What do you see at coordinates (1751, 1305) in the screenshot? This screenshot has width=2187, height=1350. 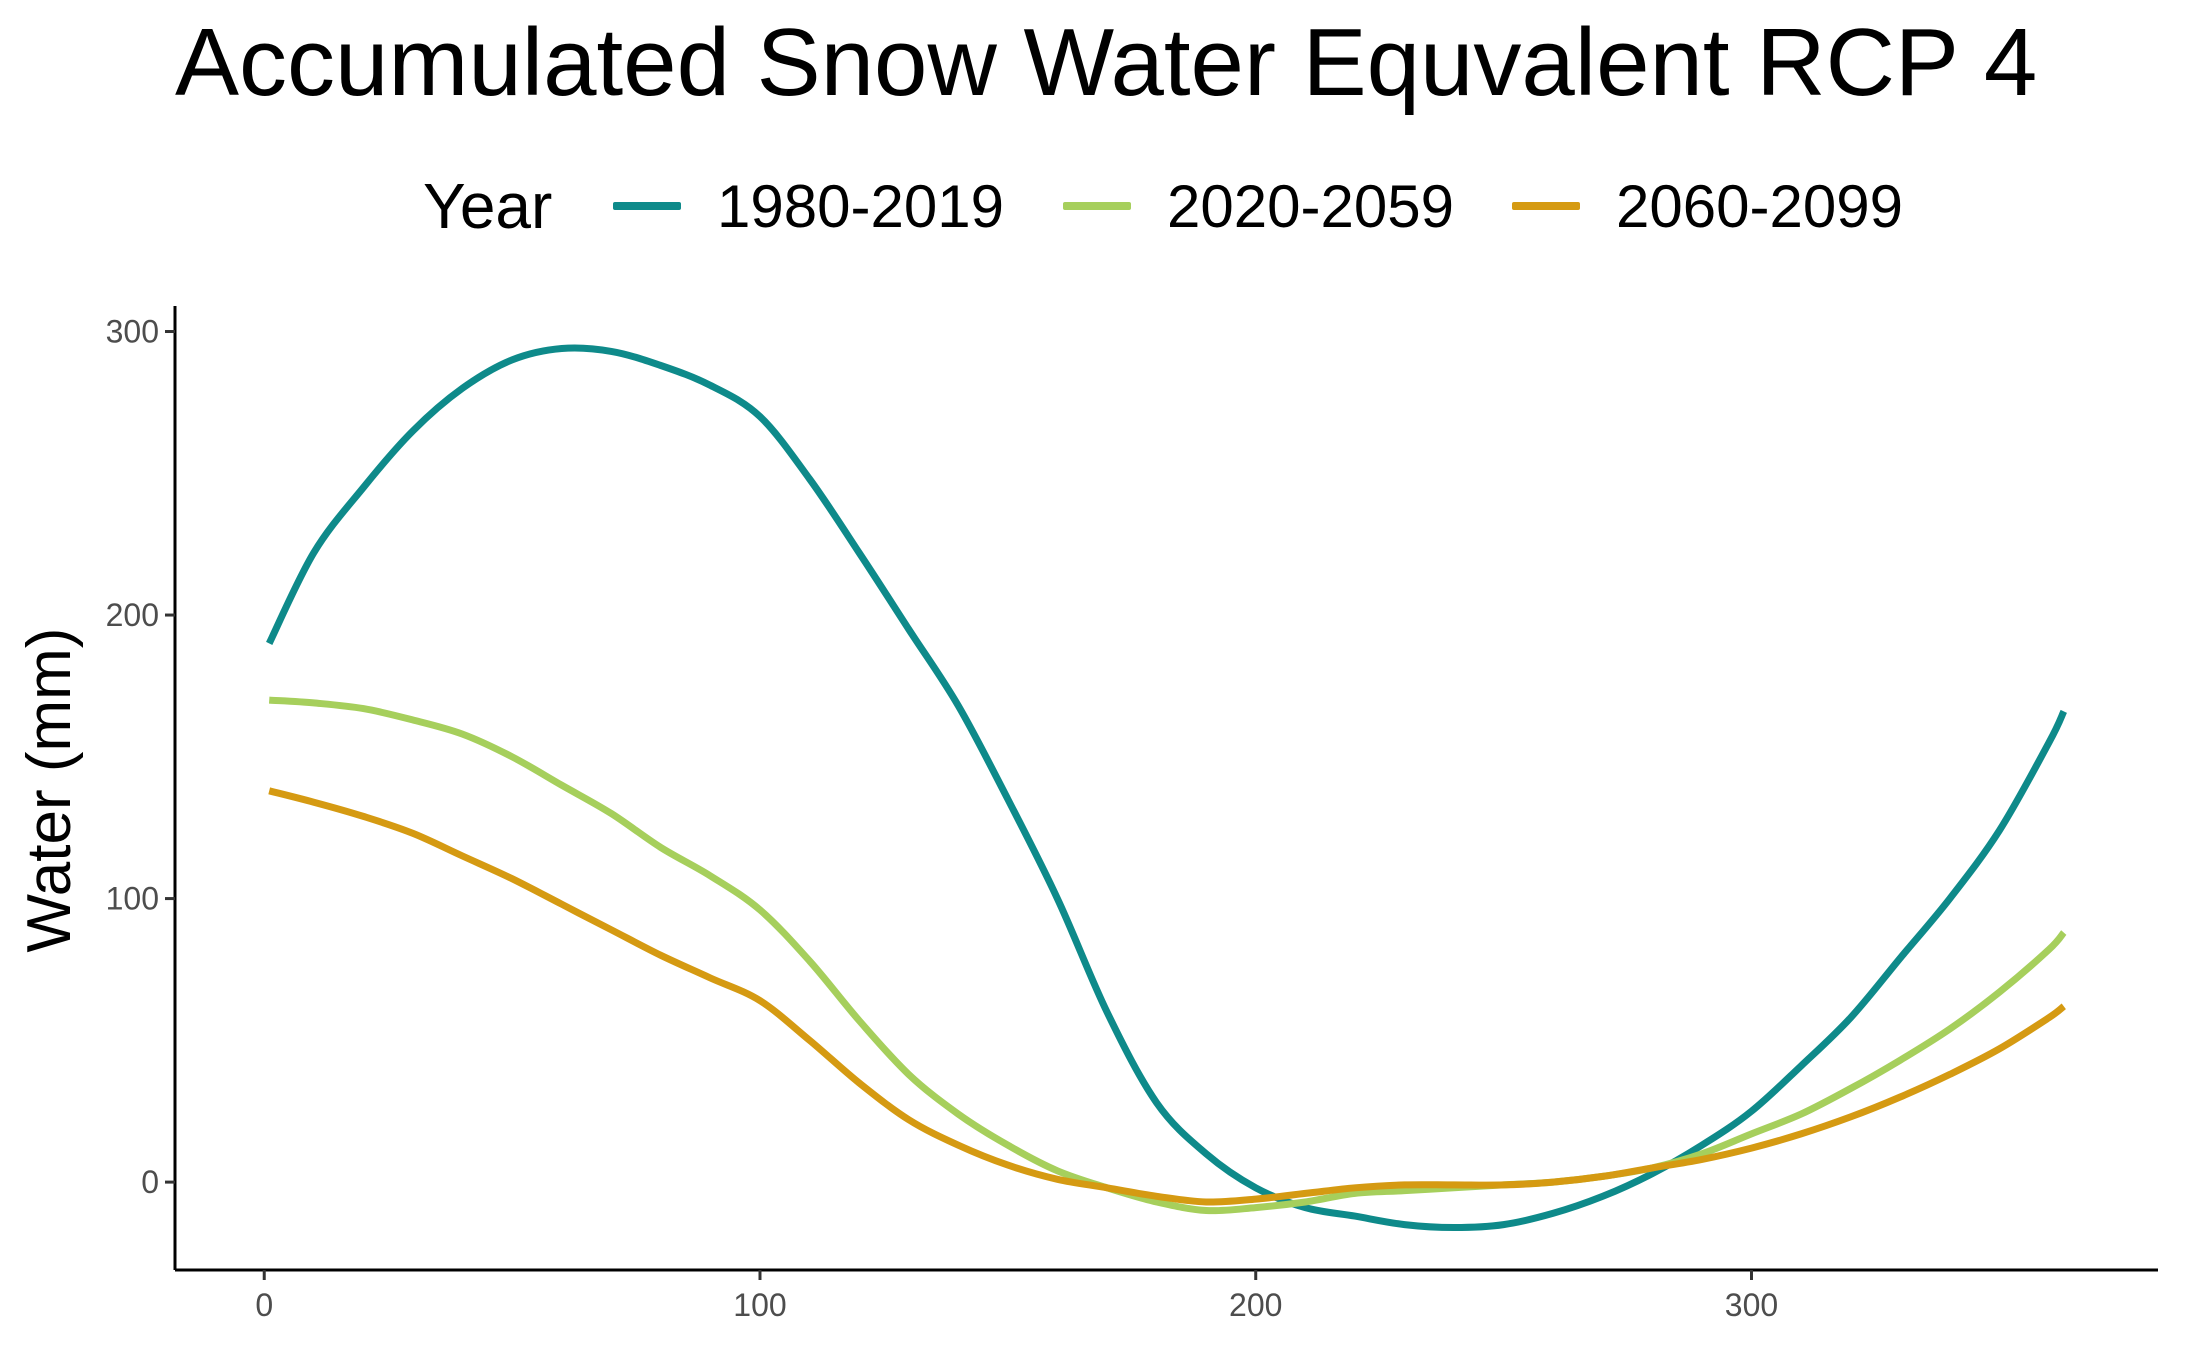 I see `x-tick-label: 300` at bounding box center [1751, 1305].